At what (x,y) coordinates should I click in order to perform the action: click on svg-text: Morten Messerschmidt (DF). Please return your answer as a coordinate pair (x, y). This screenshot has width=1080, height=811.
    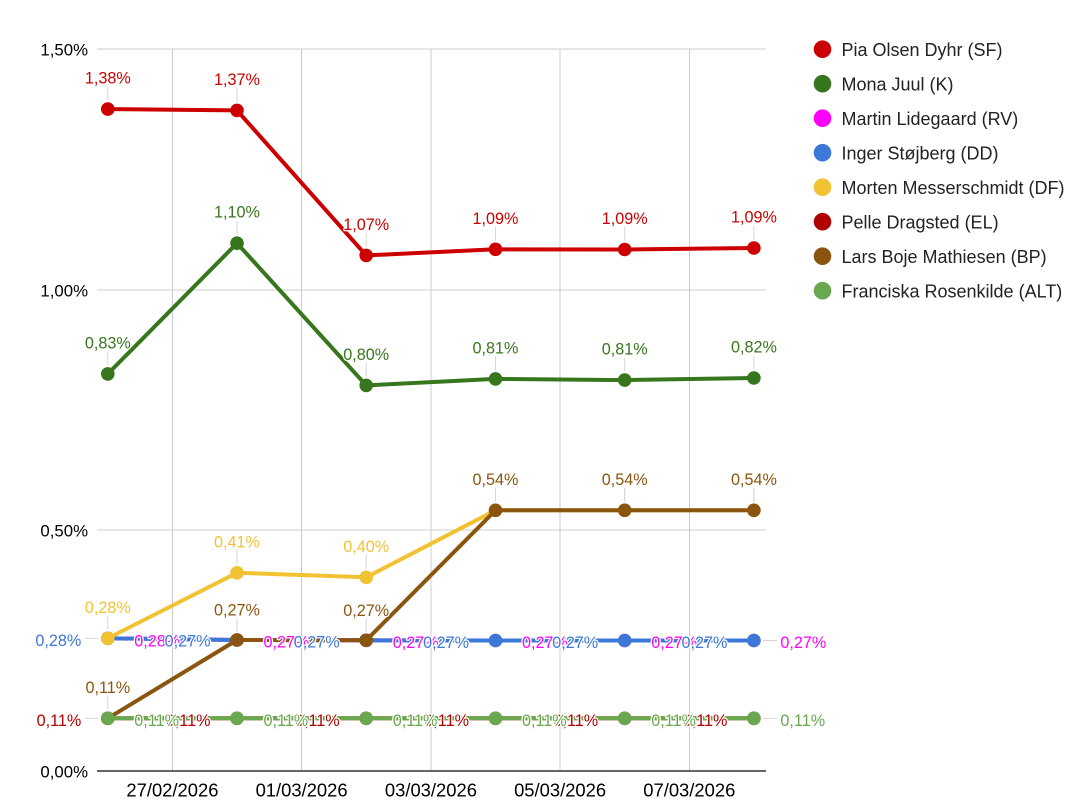
    Looking at the image, I should click on (953, 188).